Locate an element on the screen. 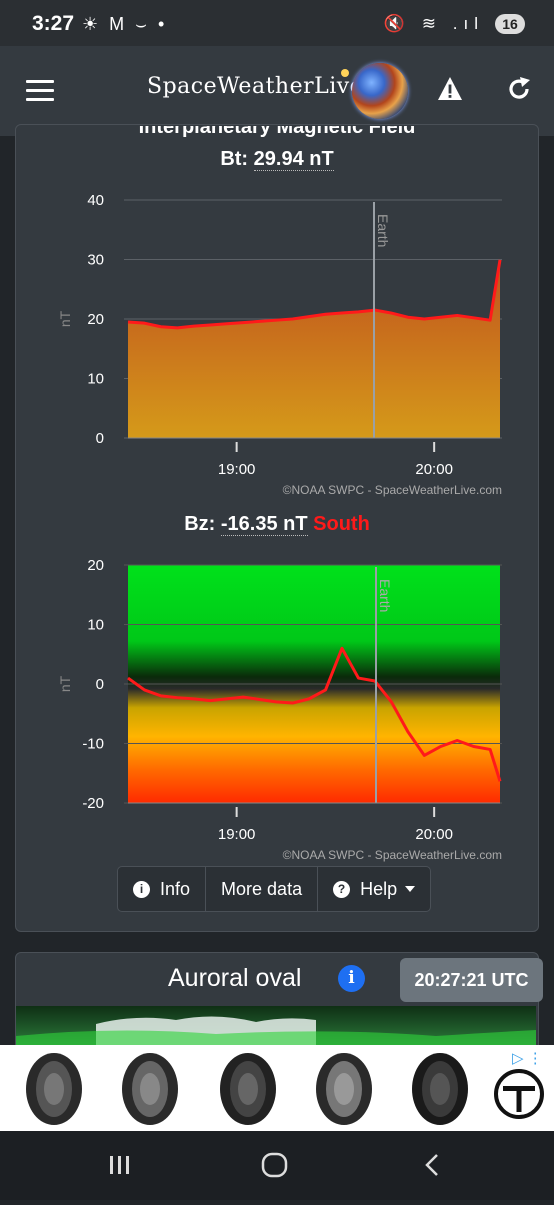 This screenshot has height=1205, width=554. bt-label: Bt: is located at coordinates (234, 159).